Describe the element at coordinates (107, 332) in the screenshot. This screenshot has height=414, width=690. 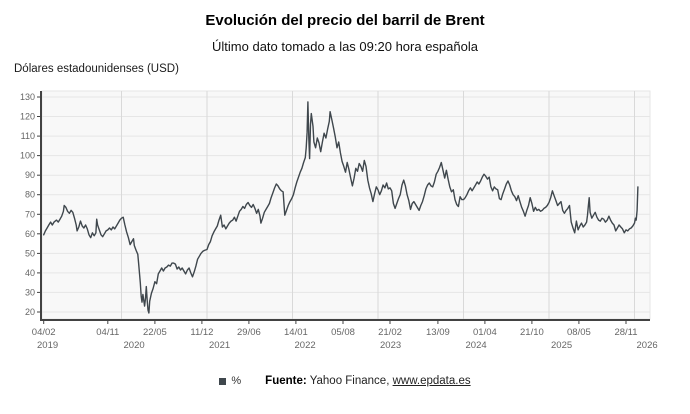
I see `x-tick-label: 04/11` at that location.